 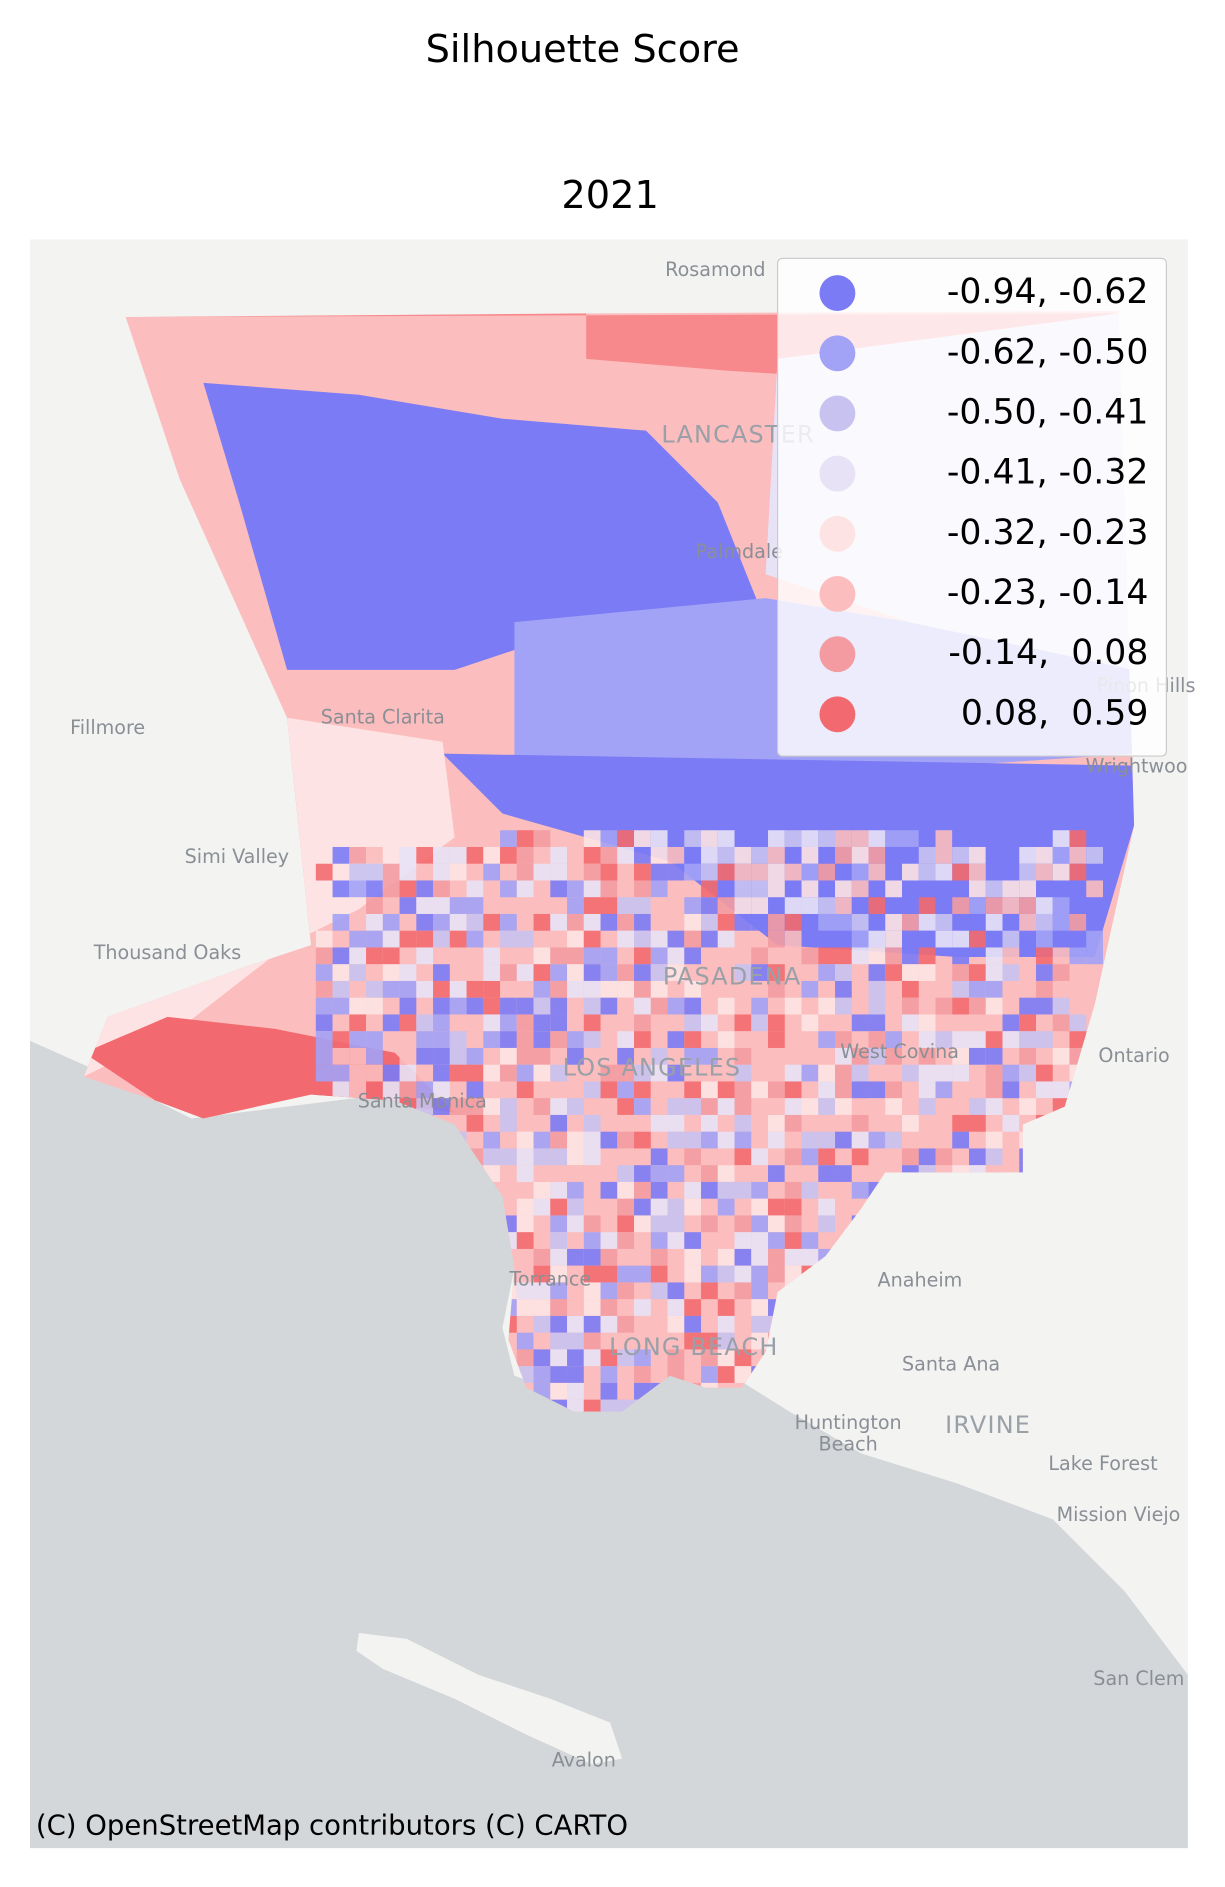 What do you see at coordinates (837, 533) in the screenshot?
I see `legend-swatch` at bounding box center [837, 533].